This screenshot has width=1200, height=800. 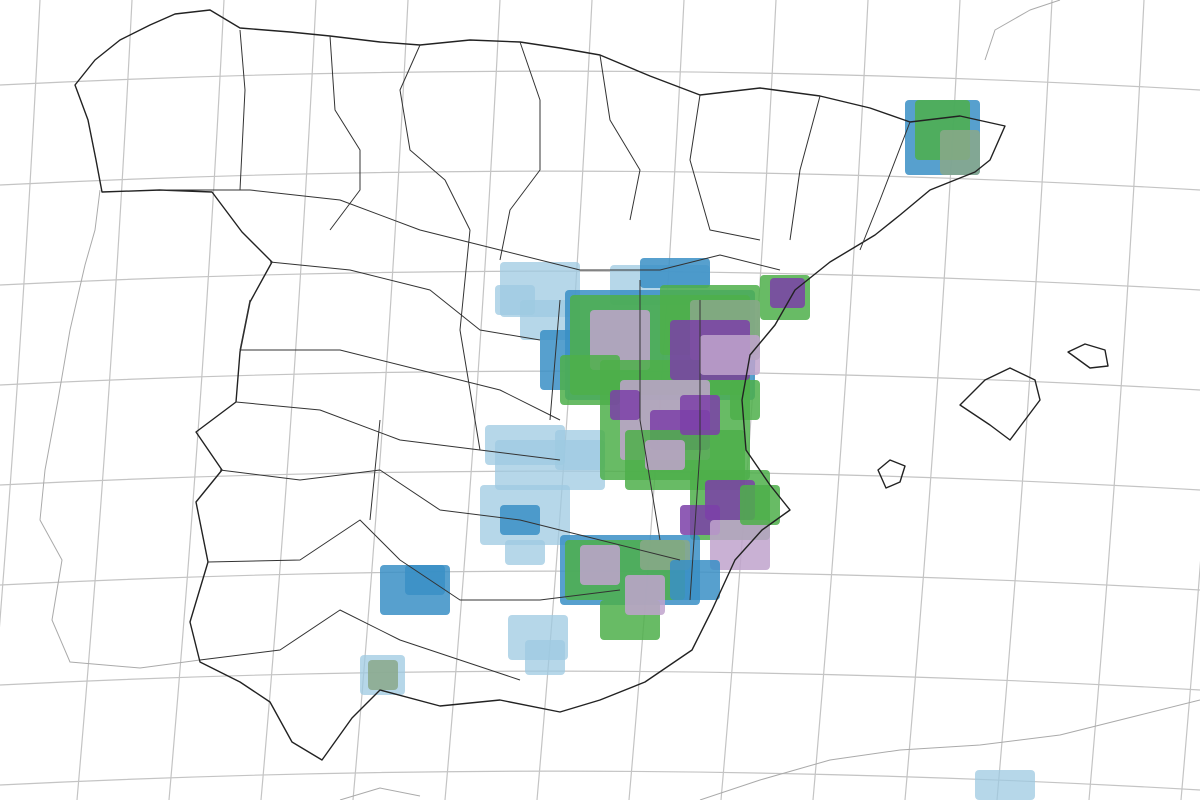 I want to click on africa-coast, so click(x=769, y=749).